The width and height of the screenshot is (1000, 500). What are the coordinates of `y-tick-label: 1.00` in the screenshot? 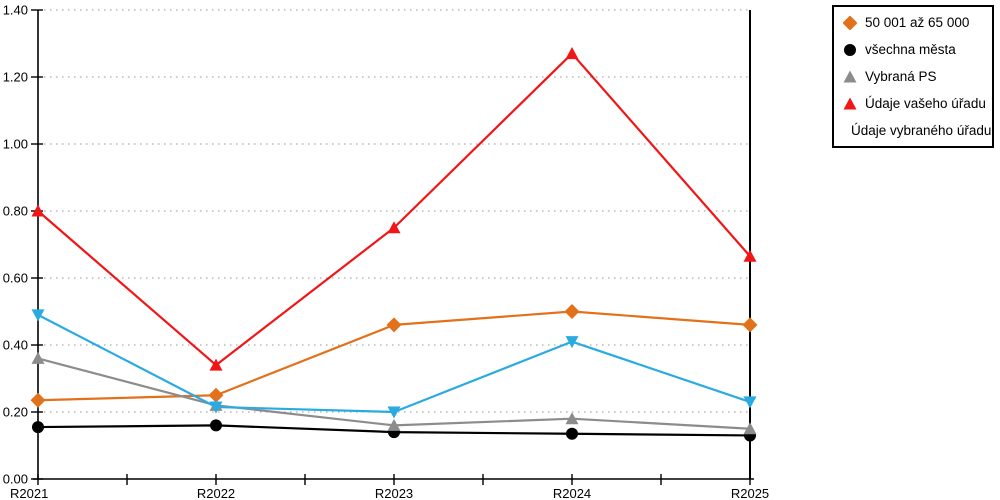 It's located at (15, 144).